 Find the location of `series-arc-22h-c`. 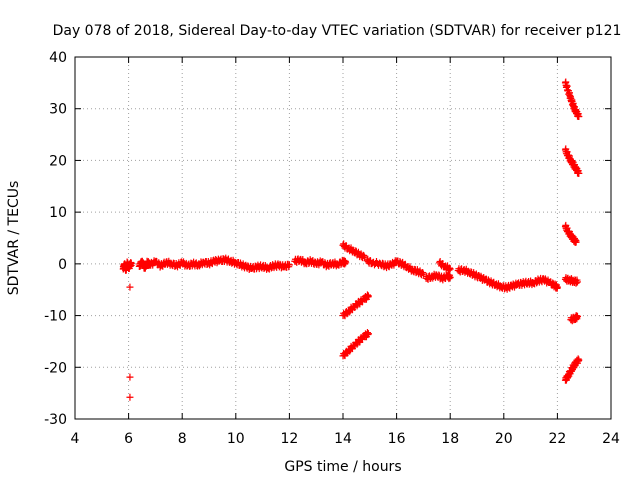

series-arc-22h-c is located at coordinates (570, 233).